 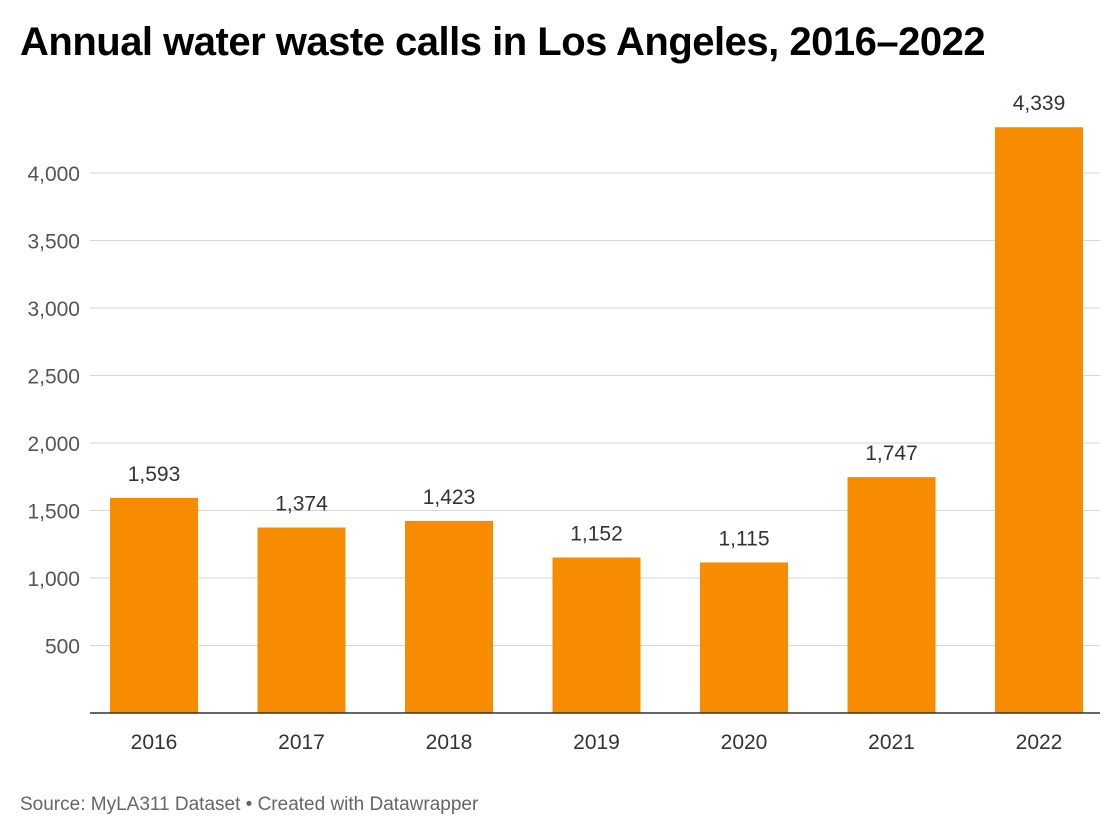 I want to click on y-tick-label: 2,500, so click(x=53, y=377).